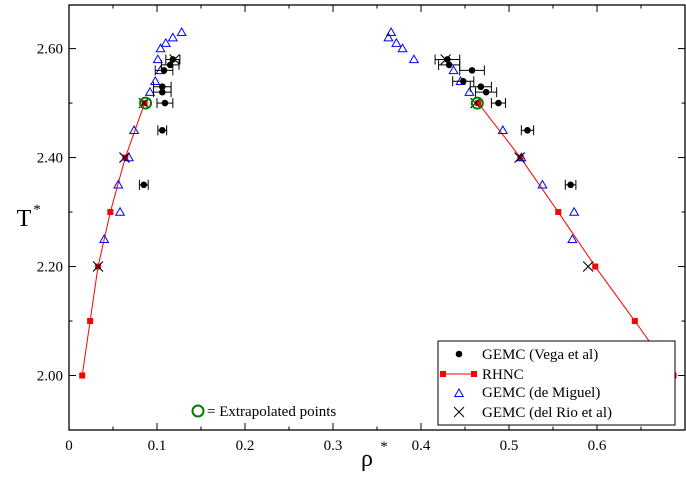 The width and height of the screenshot is (686, 491). What do you see at coordinates (50, 377) in the screenshot?
I see `y-tick-label: 2.00` at bounding box center [50, 377].